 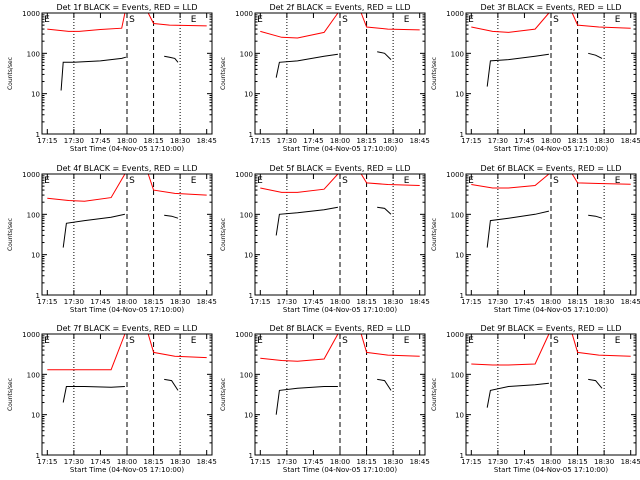 I want to click on panel-title: Det 3f BLACK = Events, RED = LLD, so click(x=550, y=7).